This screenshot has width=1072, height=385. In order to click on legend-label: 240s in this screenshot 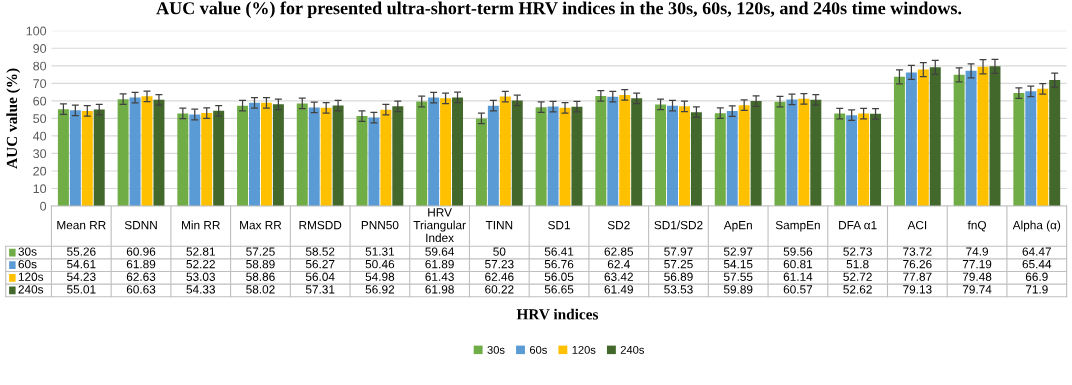, I will do `click(31, 289)`.